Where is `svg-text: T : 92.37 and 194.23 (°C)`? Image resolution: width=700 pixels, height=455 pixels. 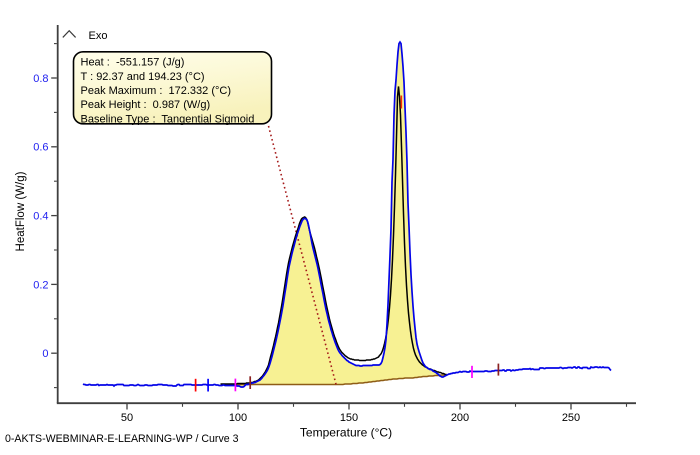
svg-text: T : 92.37 and 194.23 (°C) is located at coordinates (143, 77).